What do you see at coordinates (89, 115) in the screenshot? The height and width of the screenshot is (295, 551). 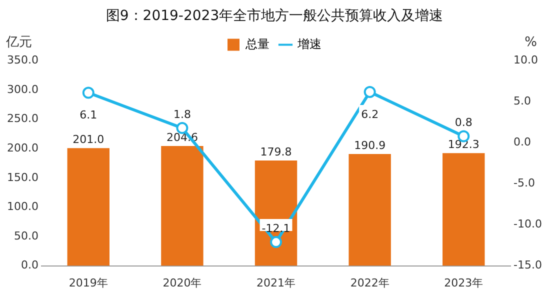 I see `data-label: 6.1` at bounding box center [89, 115].